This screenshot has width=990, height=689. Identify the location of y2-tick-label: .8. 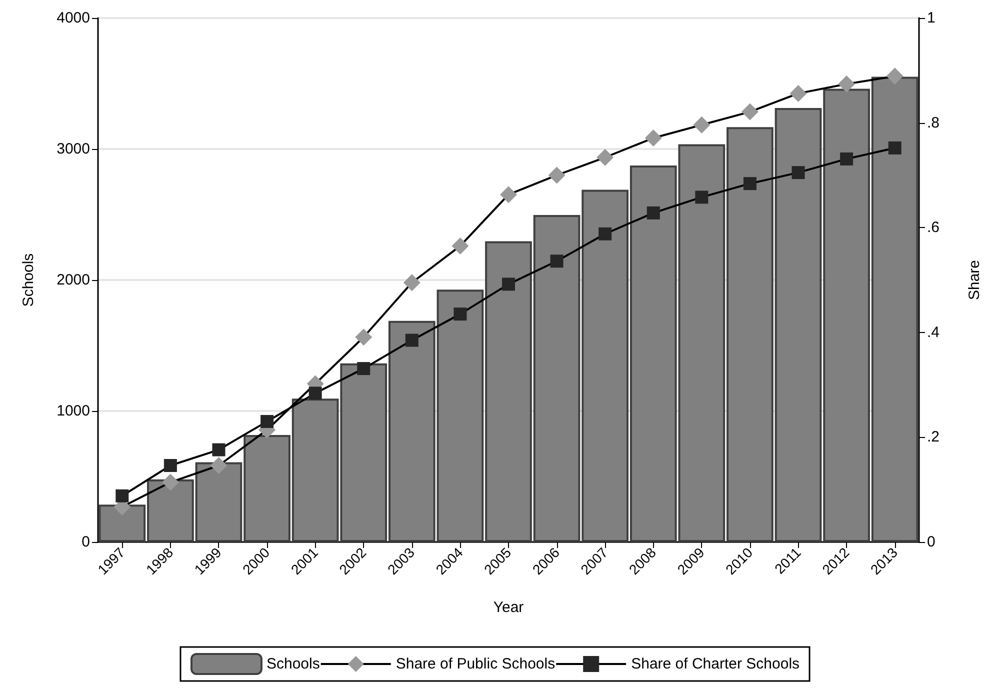
(933, 123).